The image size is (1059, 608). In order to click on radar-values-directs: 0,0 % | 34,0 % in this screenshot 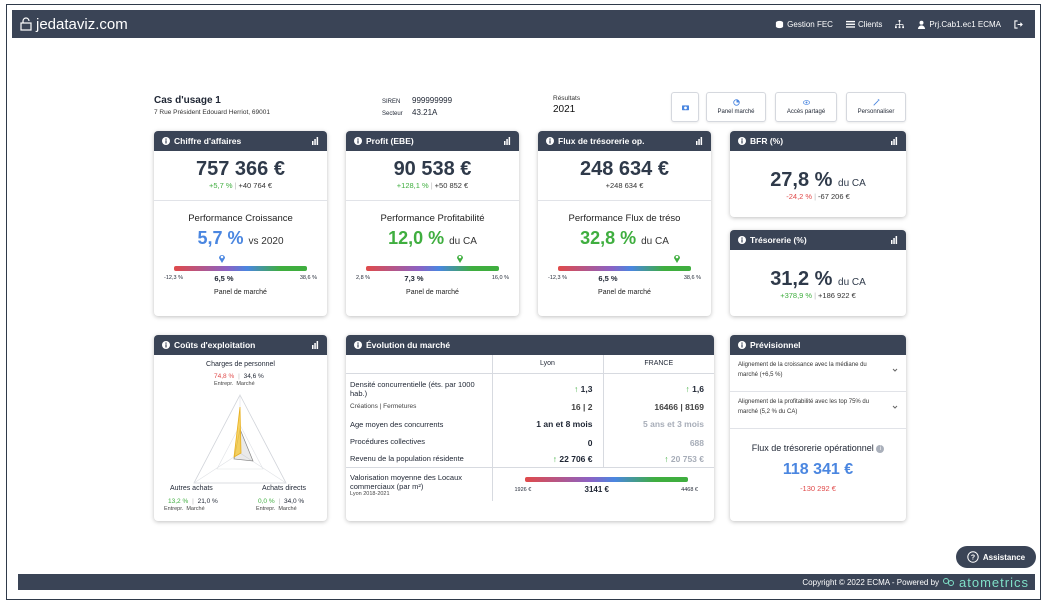, I will do `click(281, 501)`.